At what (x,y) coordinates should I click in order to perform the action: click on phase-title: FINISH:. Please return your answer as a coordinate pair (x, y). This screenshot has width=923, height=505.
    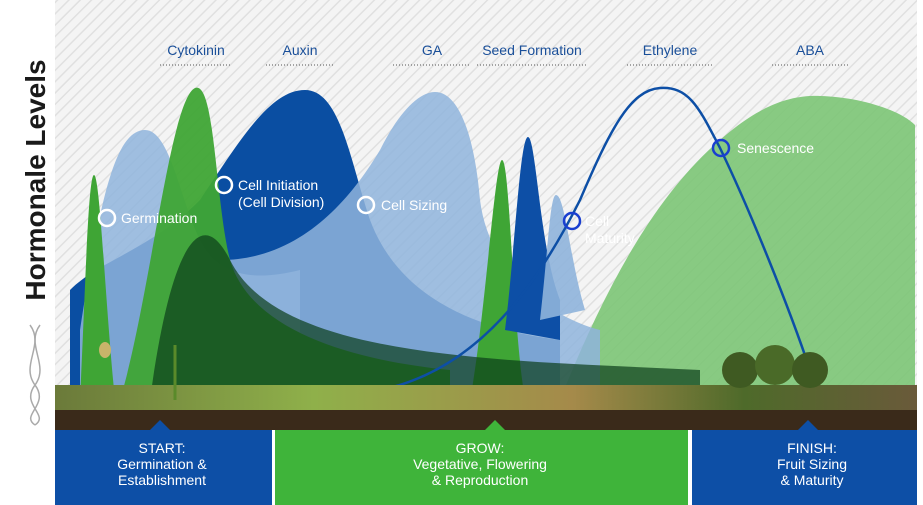
    Looking at the image, I should click on (812, 448).